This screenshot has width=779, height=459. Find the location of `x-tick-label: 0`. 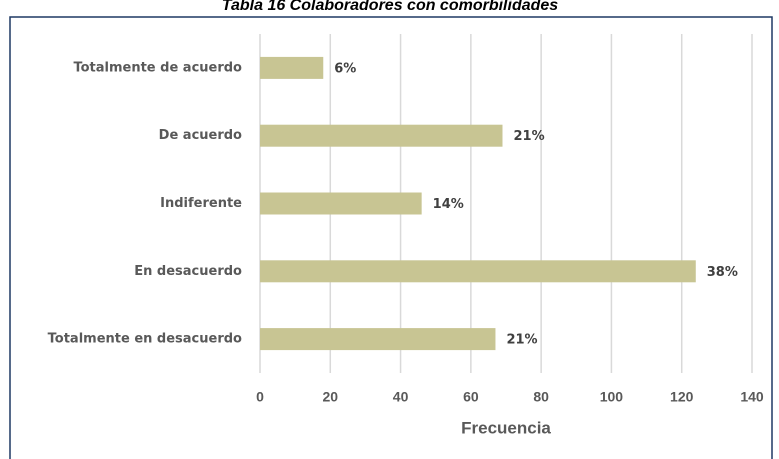

x-tick-label: 0 is located at coordinates (260, 397).